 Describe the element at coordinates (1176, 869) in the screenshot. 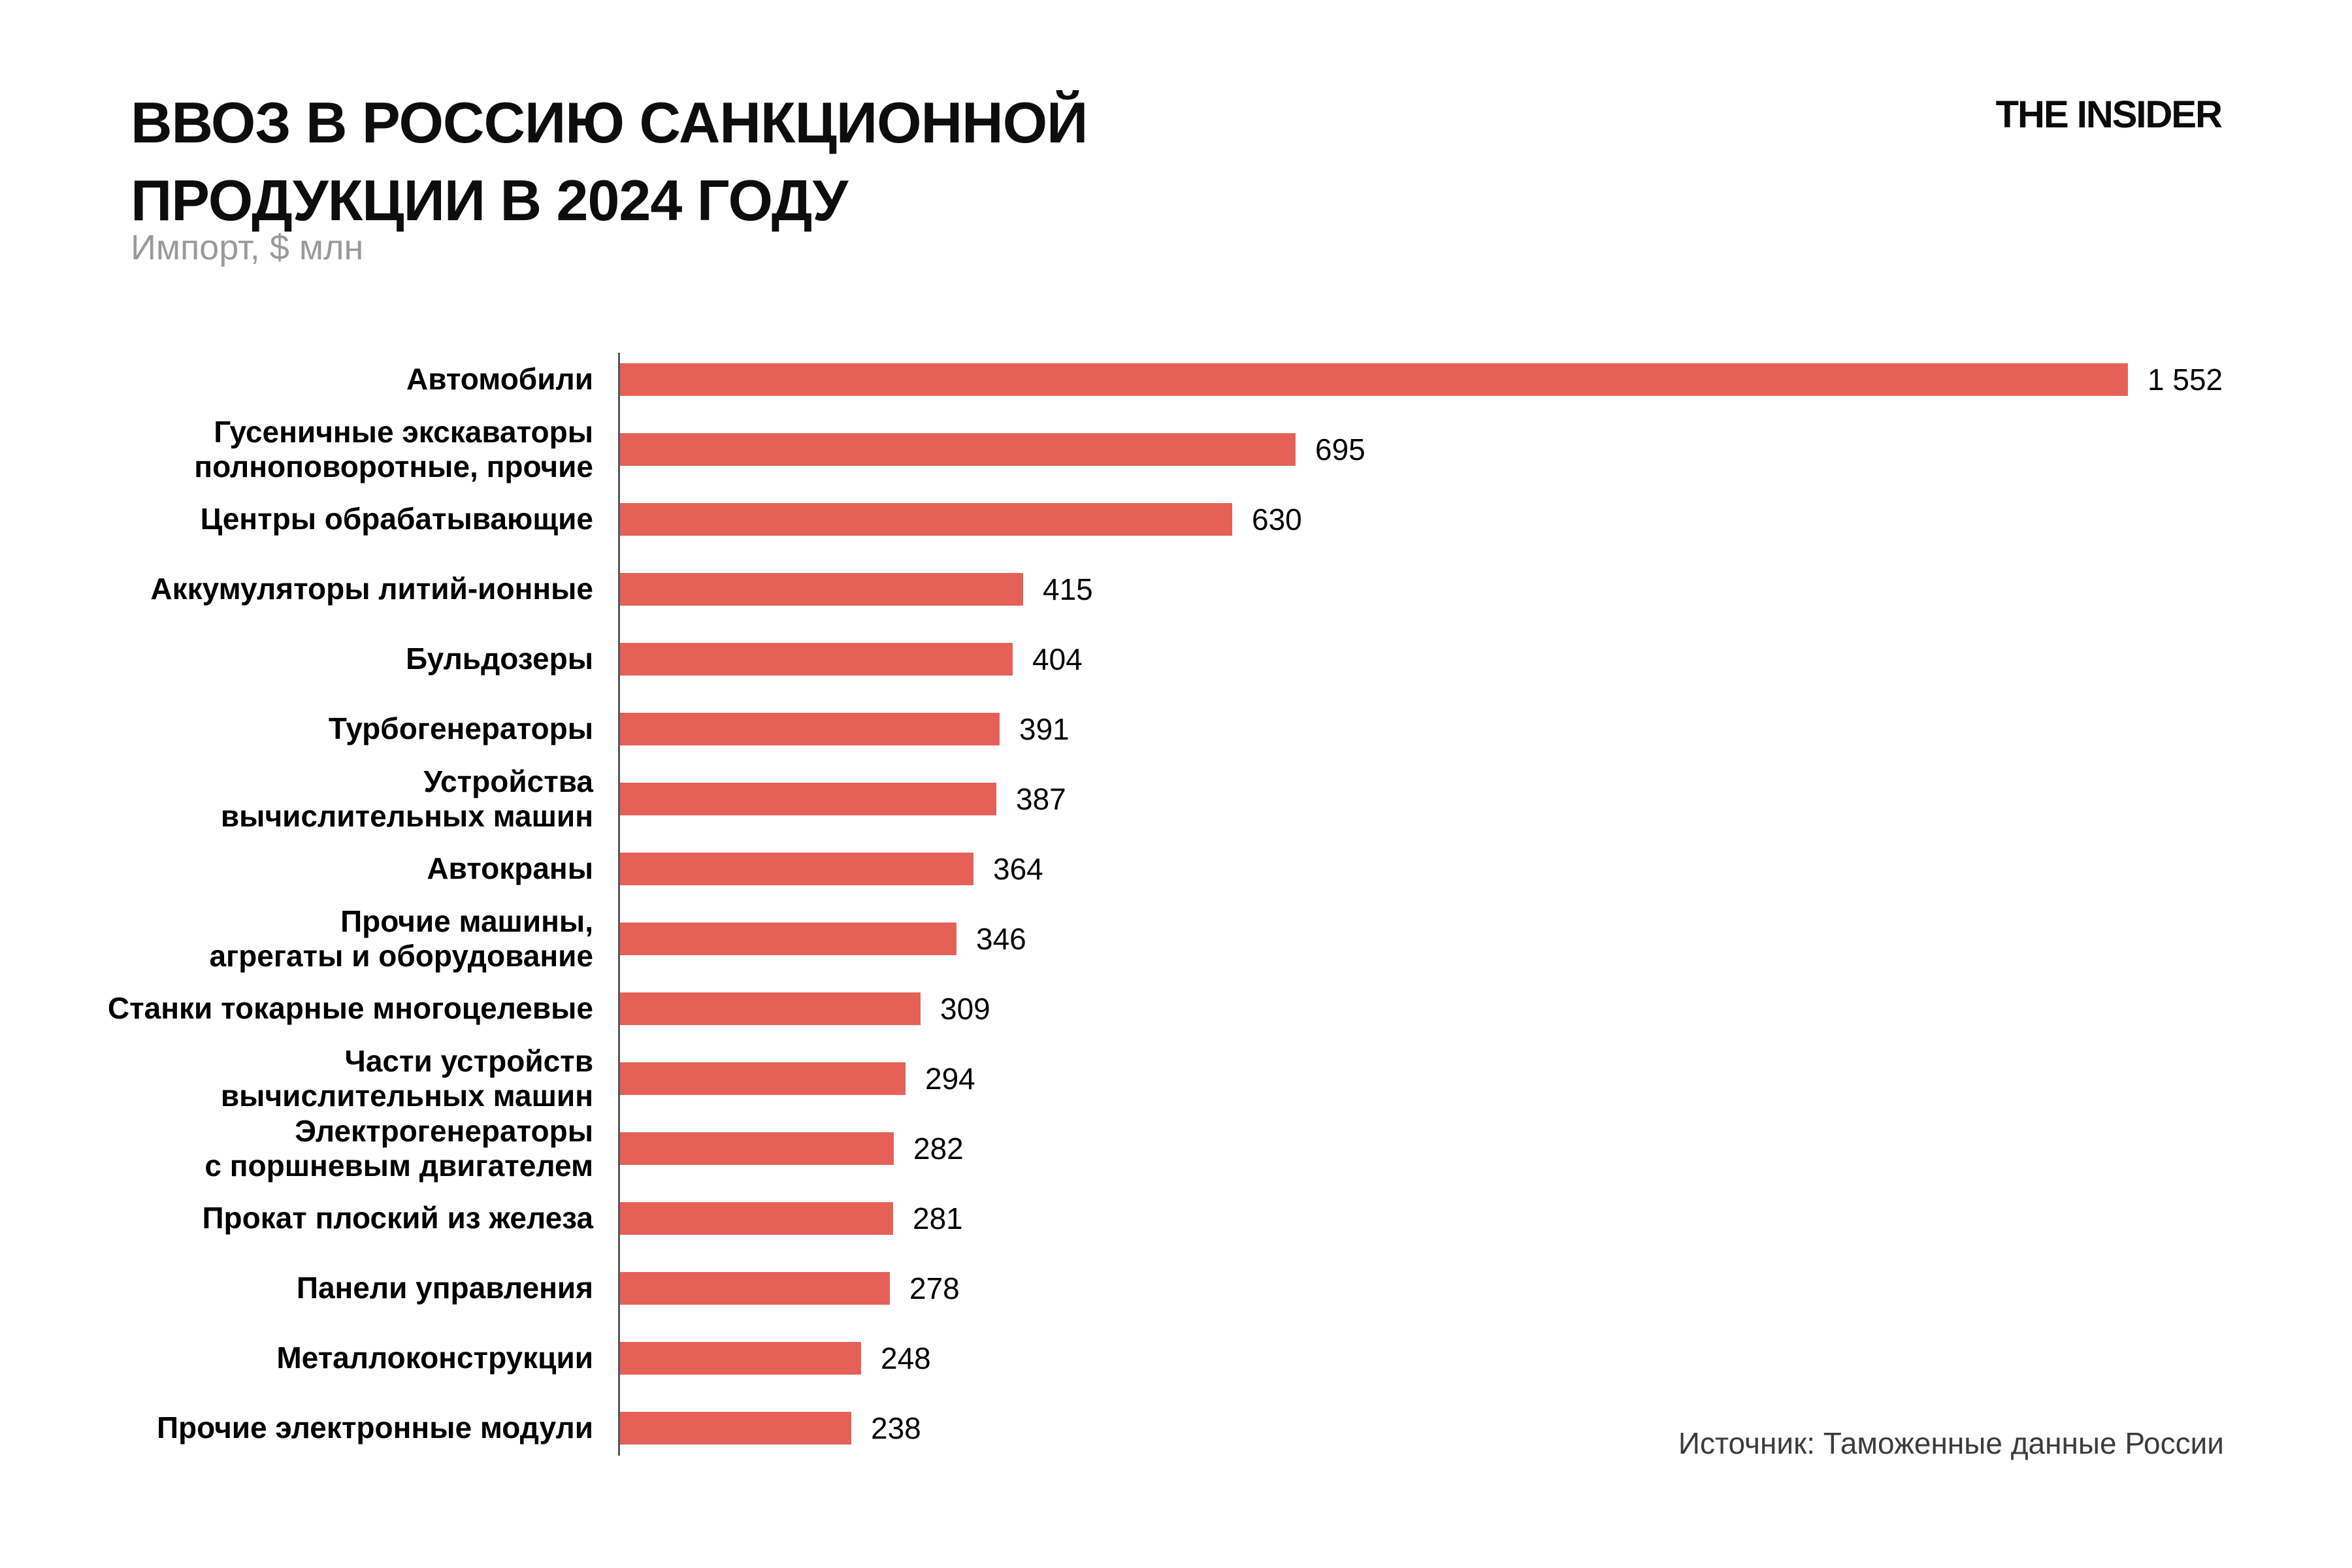

I see `chart-row: Автокраны 364` at that location.